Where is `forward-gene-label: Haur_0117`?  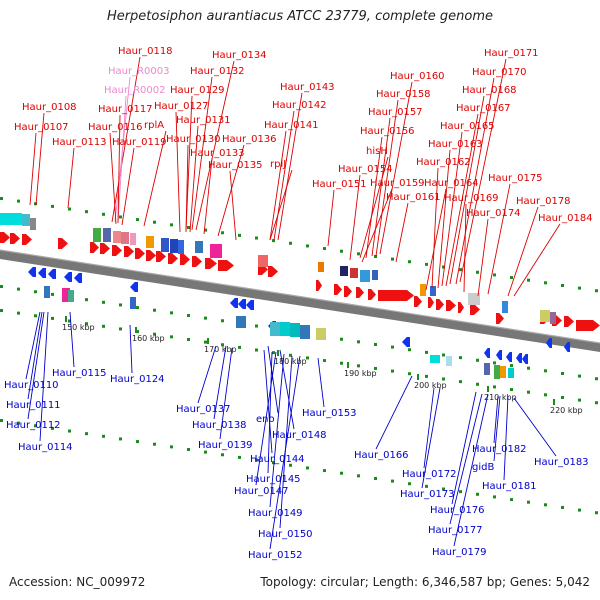
forward-gene-label: Haur_0117 is located at coordinates (125, 109).